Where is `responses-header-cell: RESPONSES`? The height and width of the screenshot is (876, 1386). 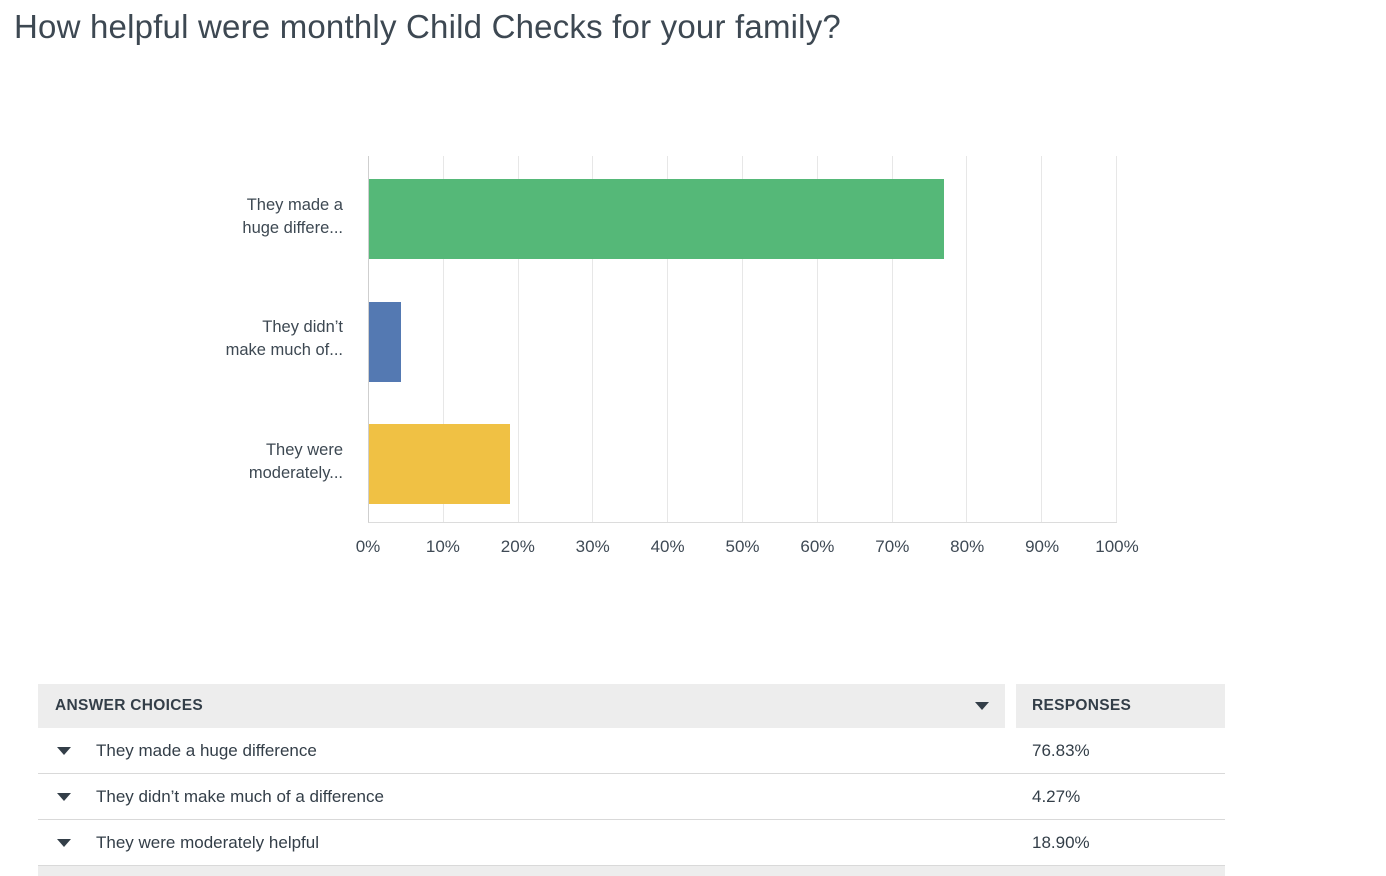
responses-header-cell: RESPONSES is located at coordinates (1120, 706).